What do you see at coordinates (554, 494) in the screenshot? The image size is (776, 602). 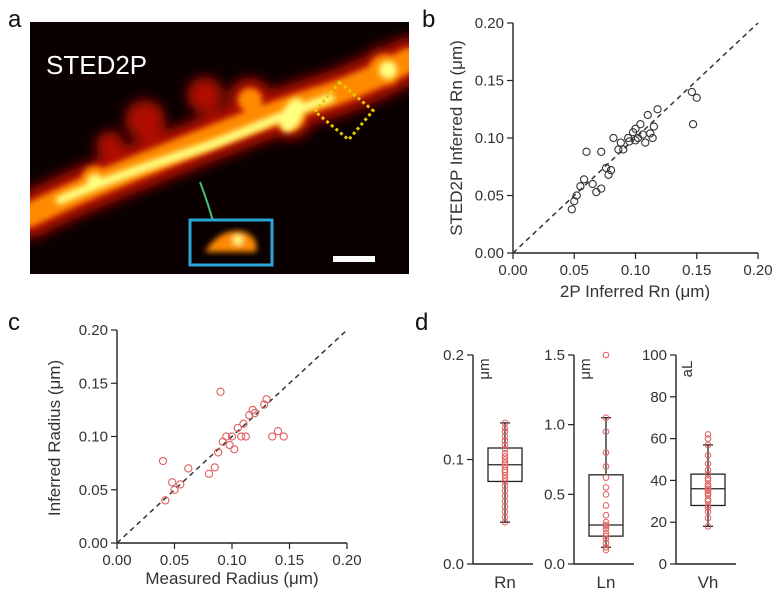 I see `box-y-tick-label: 0.5` at bounding box center [554, 494].